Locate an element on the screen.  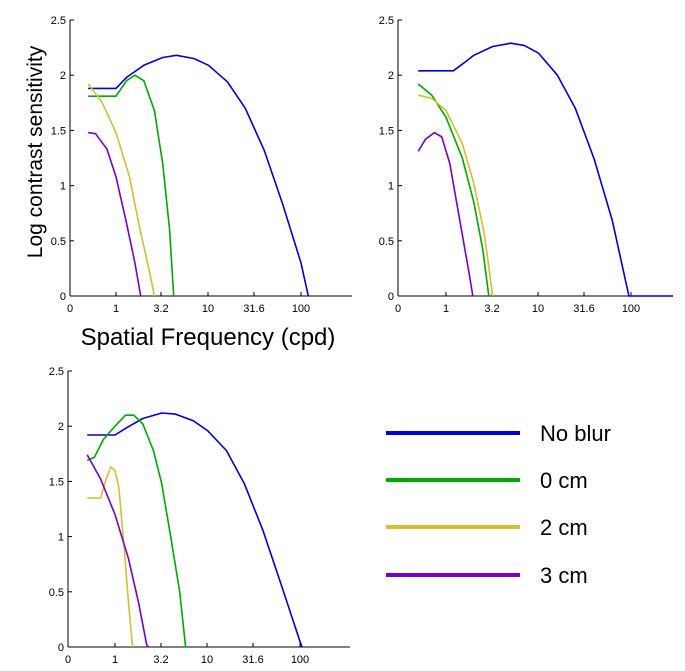
legend-label-2cm: 2 cm is located at coordinates (564, 527).